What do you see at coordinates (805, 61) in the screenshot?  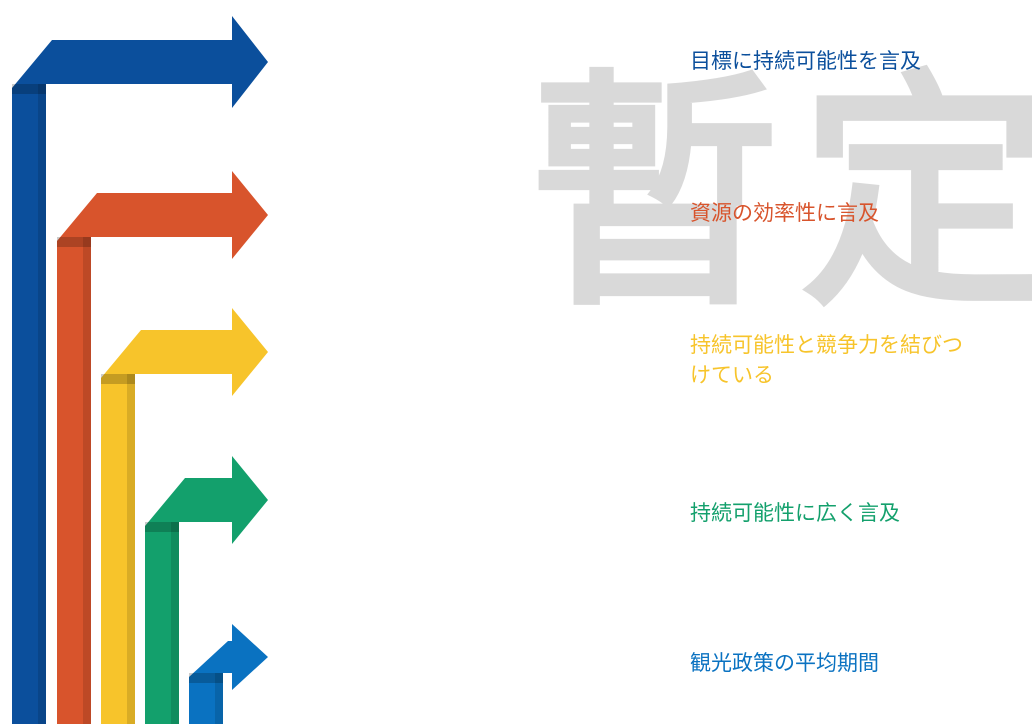 I see `stat-label: 目標に持続可能性を言及` at bounding box center [805, 61].